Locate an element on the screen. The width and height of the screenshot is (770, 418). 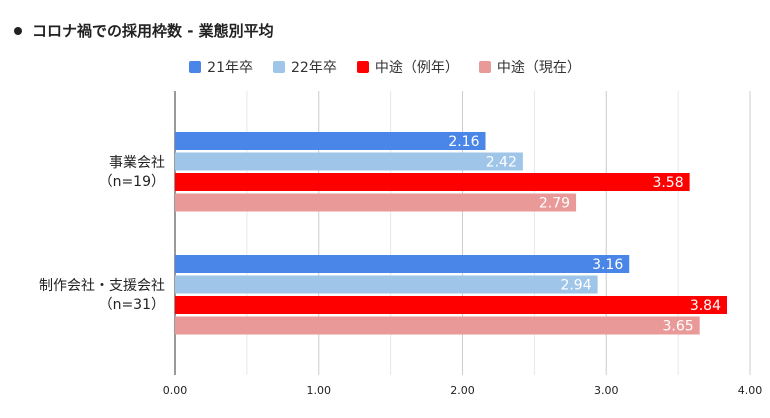
x-tick-label: 3.00 is located at coordinates (606, 390).